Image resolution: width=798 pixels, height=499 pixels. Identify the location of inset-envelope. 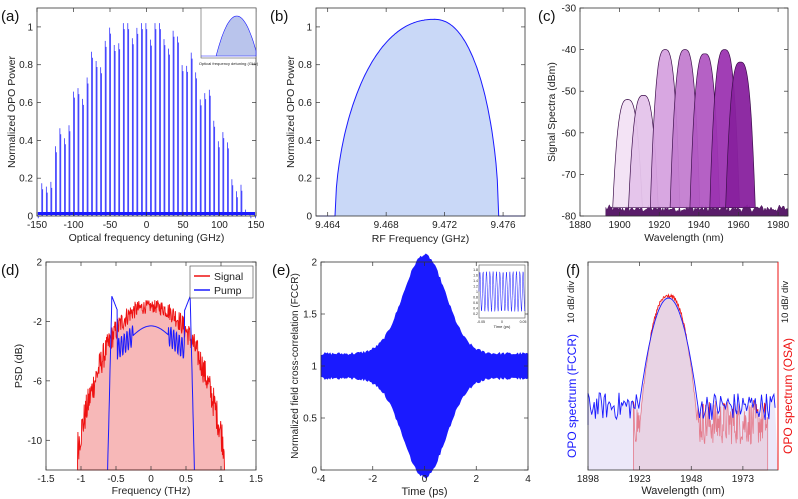
(229, 36).